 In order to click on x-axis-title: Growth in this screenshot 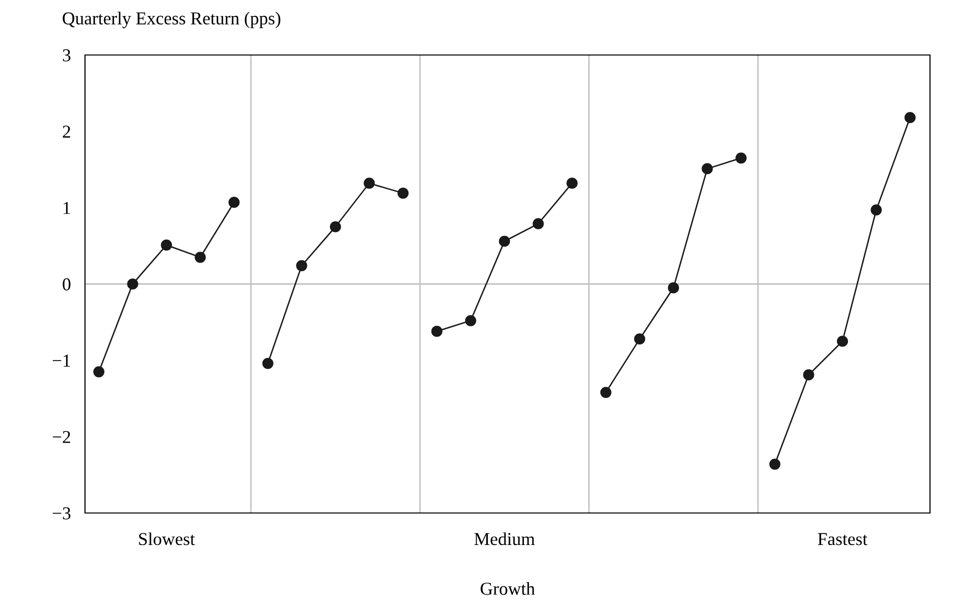, I will do `click(507, 588)`.